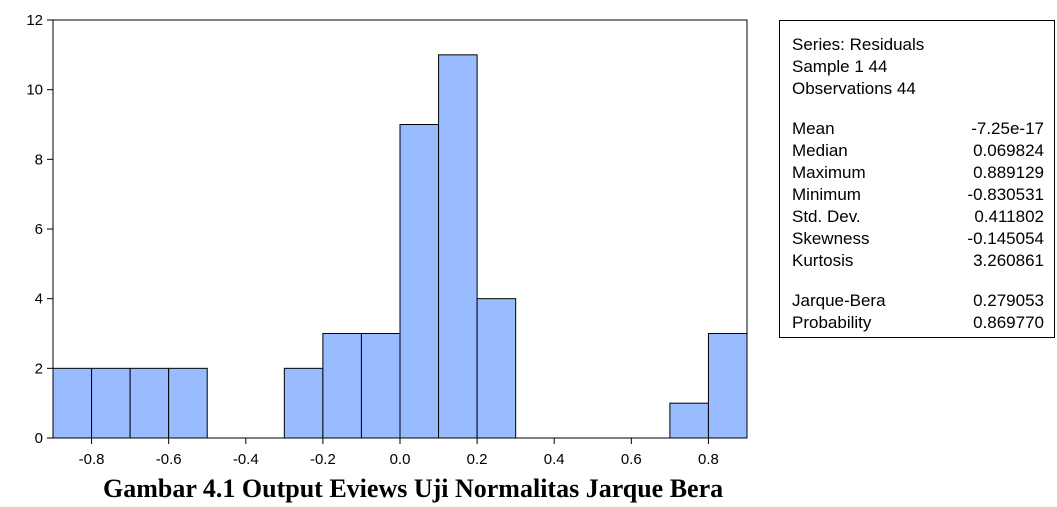  I want to click on stat-label: Std. Dev., so click(826, 216).